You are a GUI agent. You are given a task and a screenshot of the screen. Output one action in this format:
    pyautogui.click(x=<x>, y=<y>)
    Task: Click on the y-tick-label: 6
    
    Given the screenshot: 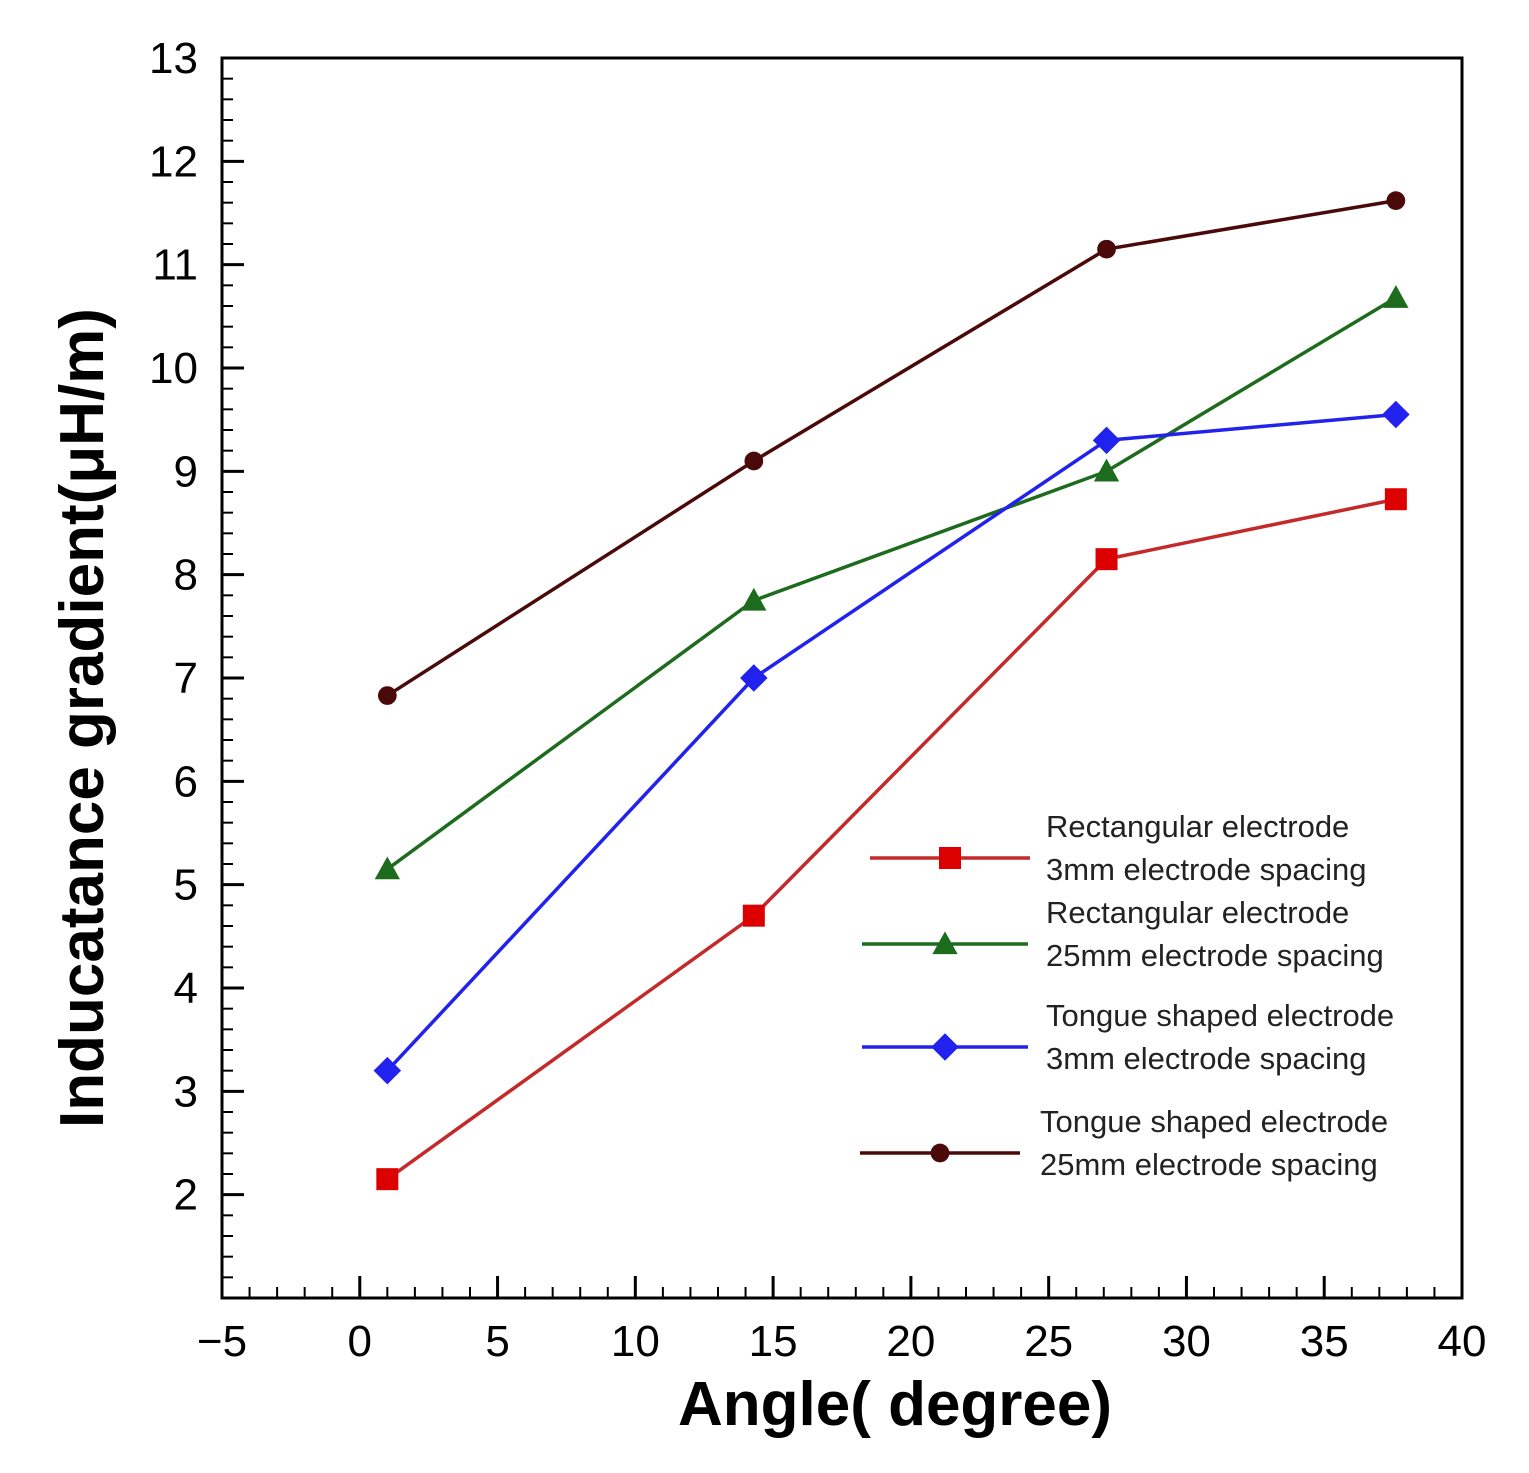 What is the action you would take?
    pyautogui.click(x=186, y=781)
    